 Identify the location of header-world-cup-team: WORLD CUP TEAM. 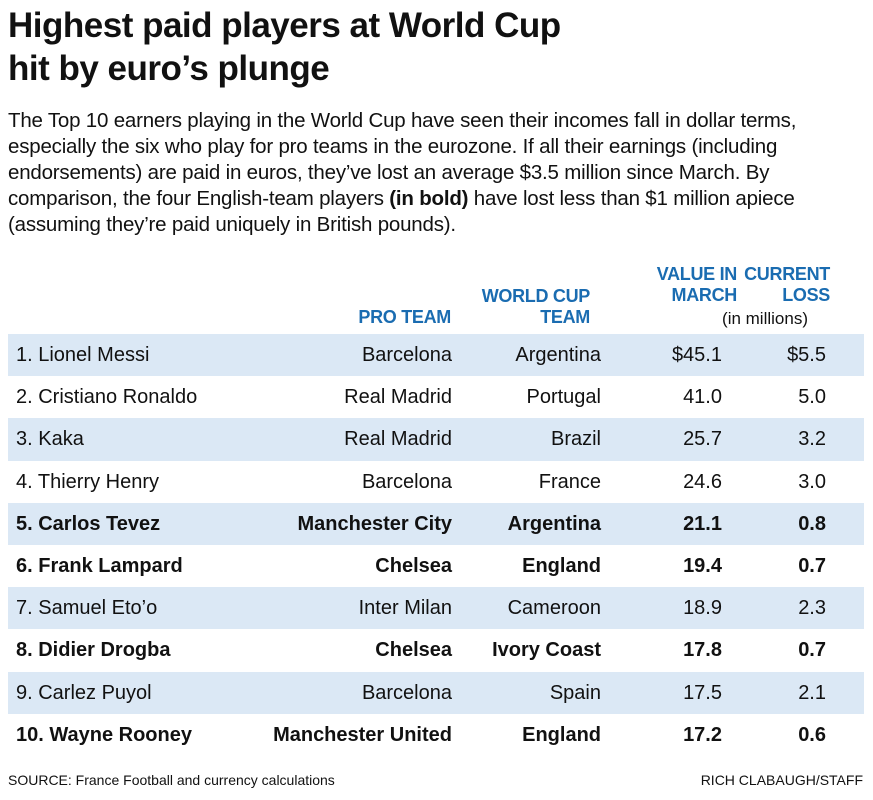
(536, 307).